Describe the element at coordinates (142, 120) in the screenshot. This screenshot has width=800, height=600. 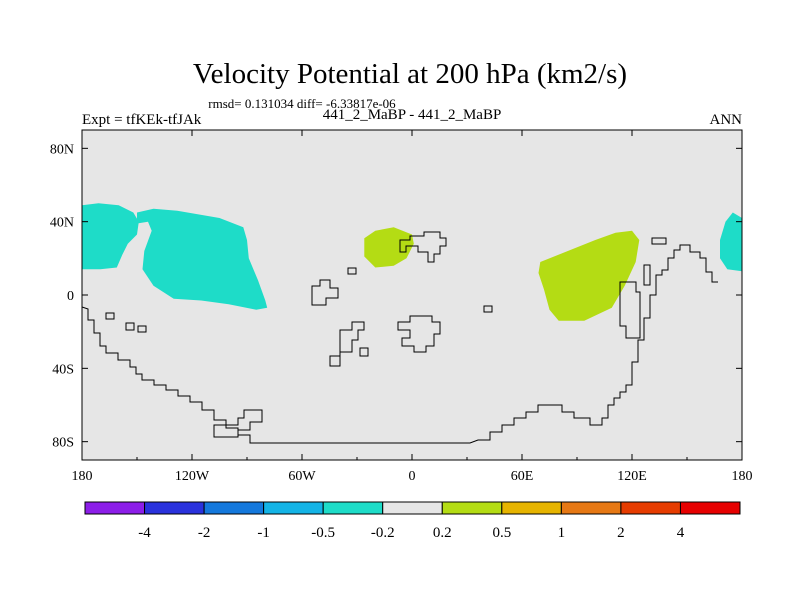
I see `experiment-label: Expt = tfKEk-tfJAk` at that location.